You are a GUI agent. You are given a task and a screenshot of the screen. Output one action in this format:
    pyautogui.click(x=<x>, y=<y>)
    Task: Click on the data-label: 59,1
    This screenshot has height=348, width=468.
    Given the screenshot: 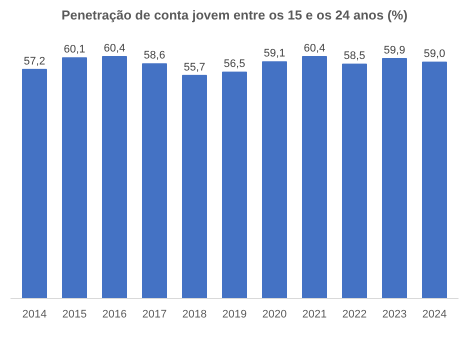 What is the action you would take?
    pyautogui.click(x=275, y=54)
    